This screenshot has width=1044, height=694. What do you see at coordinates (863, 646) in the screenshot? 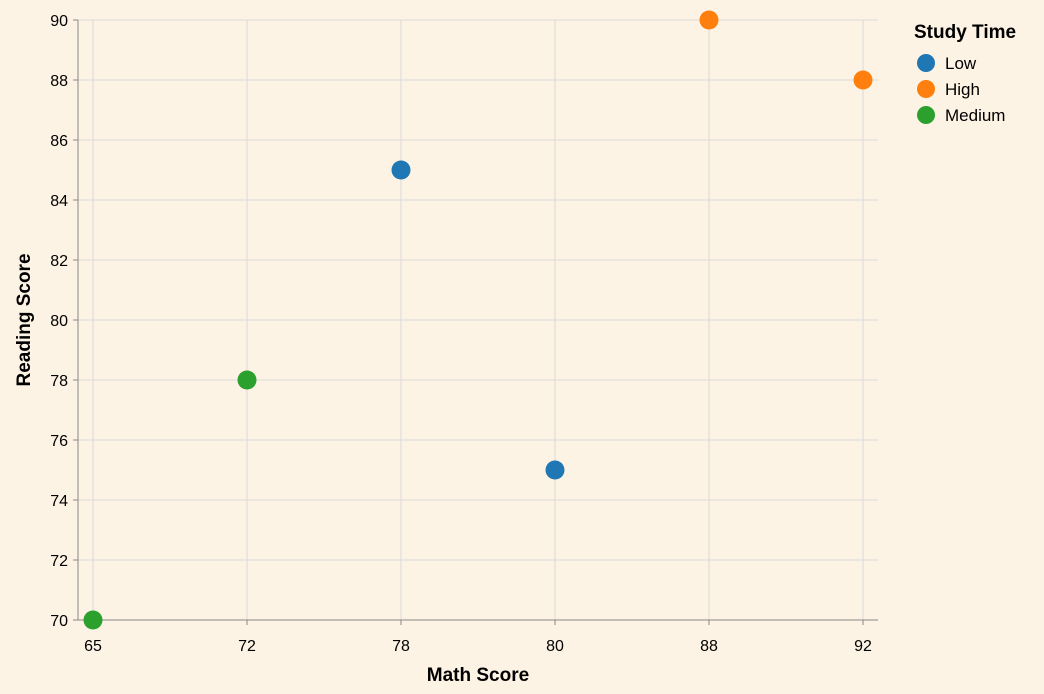
I see `x-tick-label: 92` at bounding box center [863, 646].